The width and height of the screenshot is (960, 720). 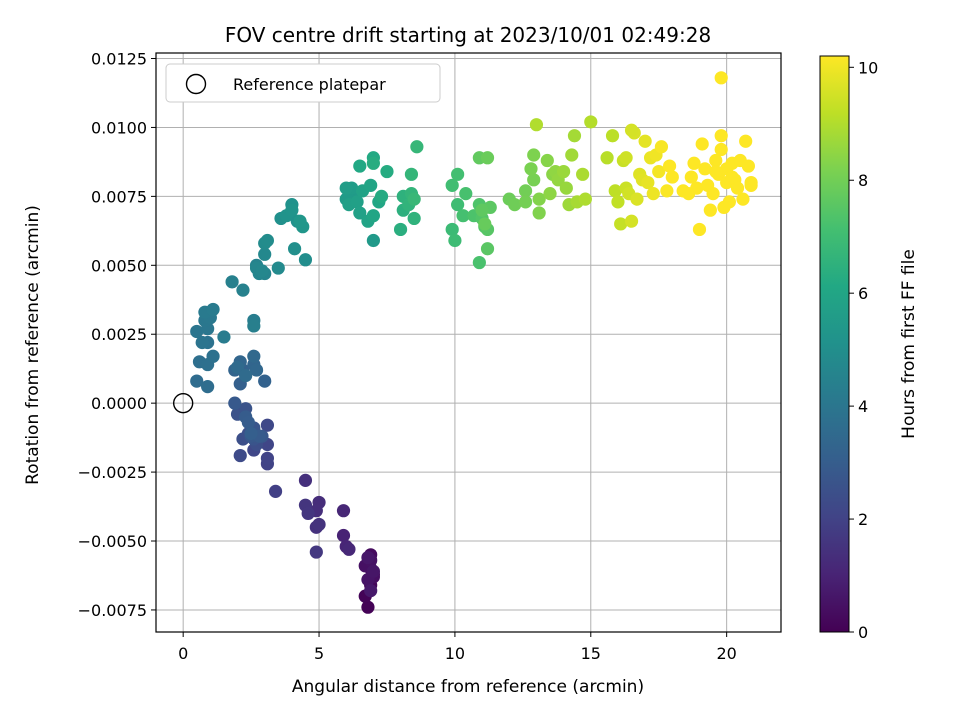 What do you see at coordinates (183, 653) in the screenshot?
I see `x-tick-label: 0` at bounding box center [183, 653].